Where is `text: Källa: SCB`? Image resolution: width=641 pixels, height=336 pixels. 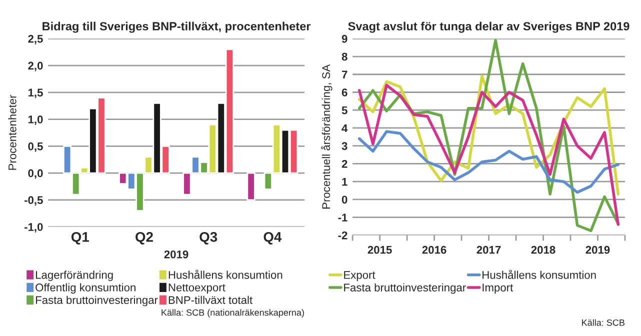 text: Källa: SCB is located at coordinates (603, 322).